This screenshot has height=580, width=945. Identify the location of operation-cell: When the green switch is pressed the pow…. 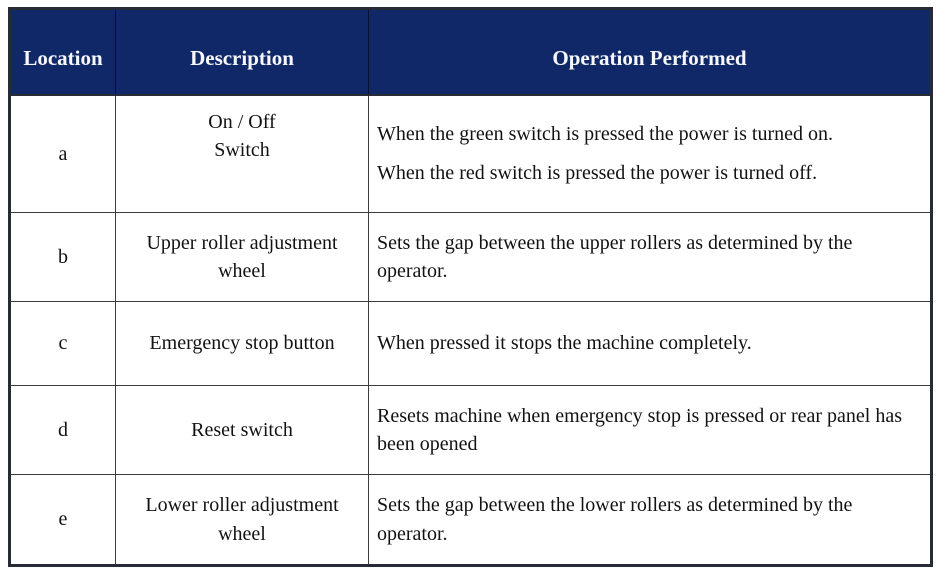
(650, 153).